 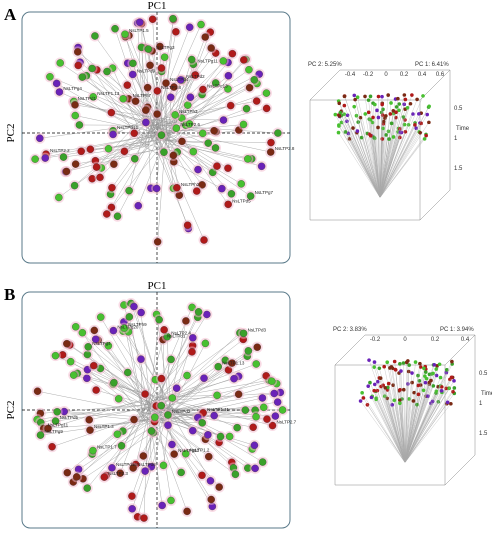 What do you see at coordinates (287, 422) in the screenshot?
I see `node-label: NsLTP2.7` at bounding box center [287, 422].